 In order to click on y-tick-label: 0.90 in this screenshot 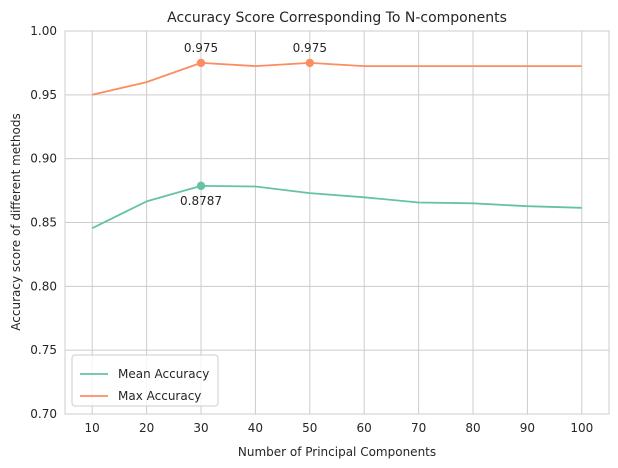, I will do `click(43, 159)`.